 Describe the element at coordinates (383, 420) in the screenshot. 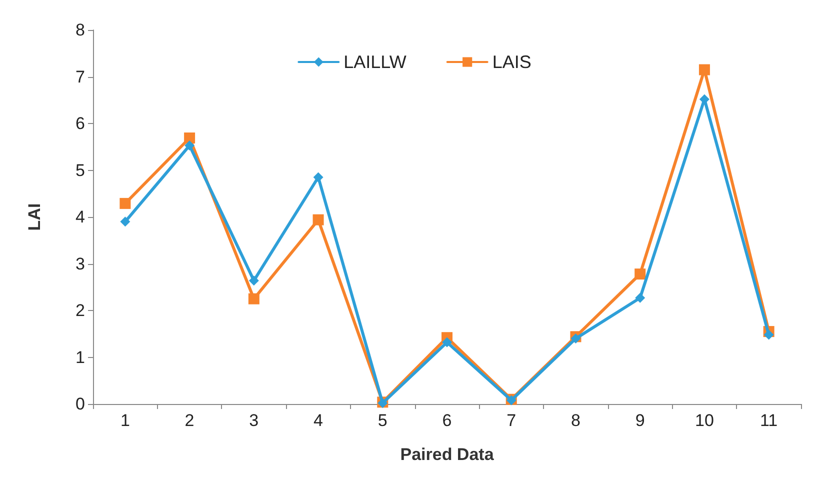

I see `x-tick-label: 5` at that location.